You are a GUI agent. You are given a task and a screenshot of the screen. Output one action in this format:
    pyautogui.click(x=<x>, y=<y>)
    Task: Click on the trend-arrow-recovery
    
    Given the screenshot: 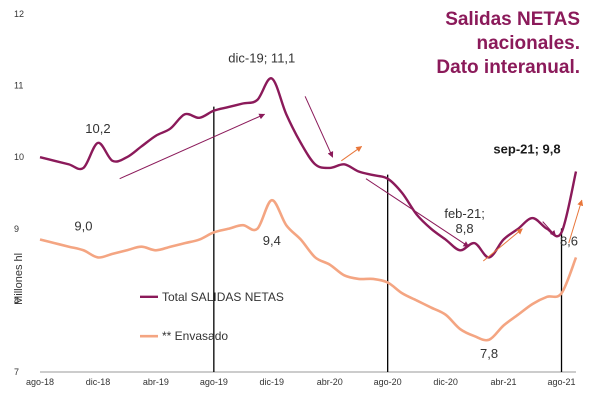 What is the action you would take?
    pyautogui.click(x=502, y=245)
    